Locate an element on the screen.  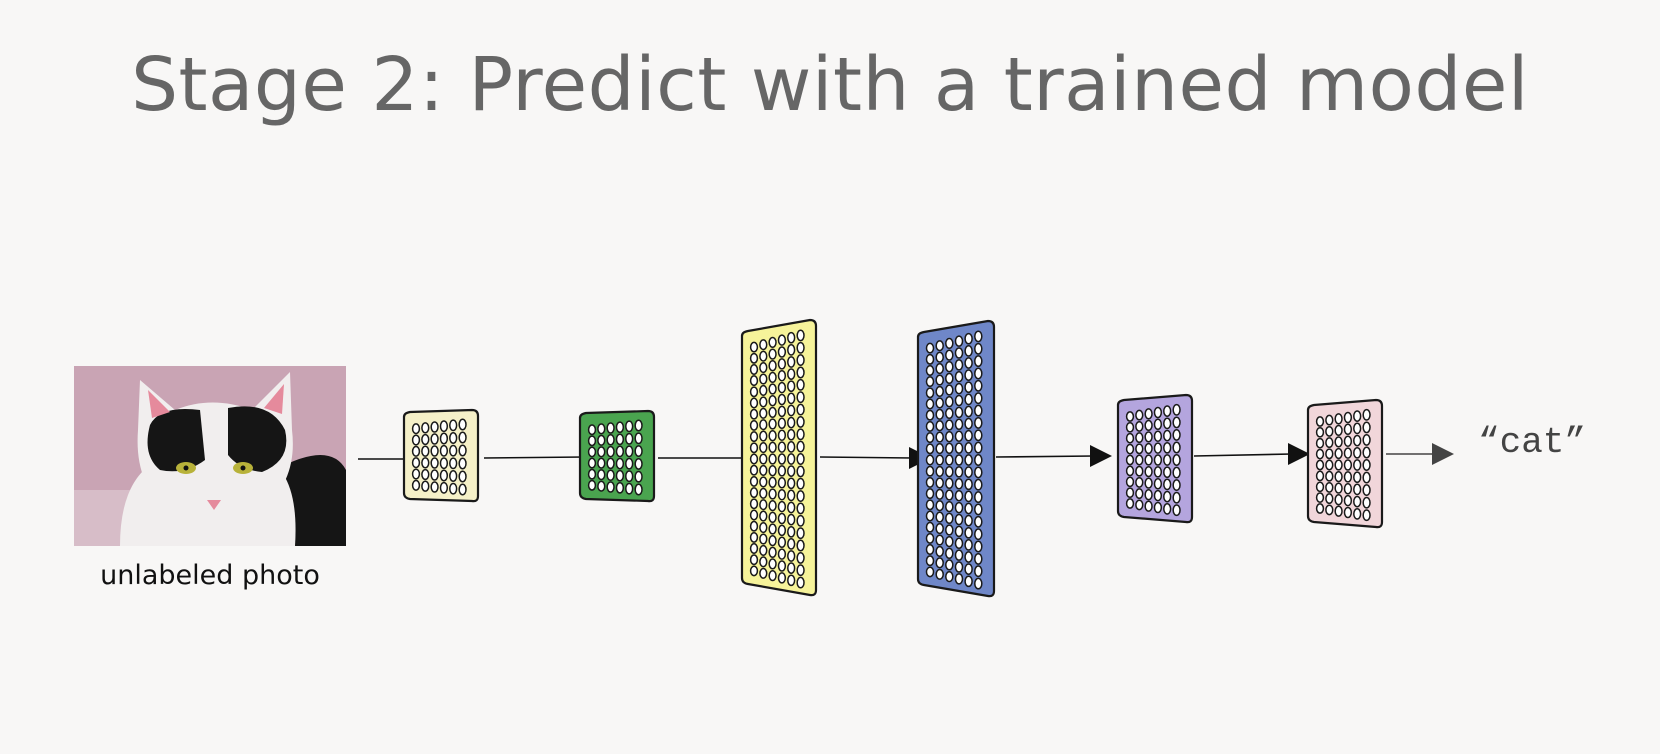
cat-photo-image is located at coordinates (210, 456).